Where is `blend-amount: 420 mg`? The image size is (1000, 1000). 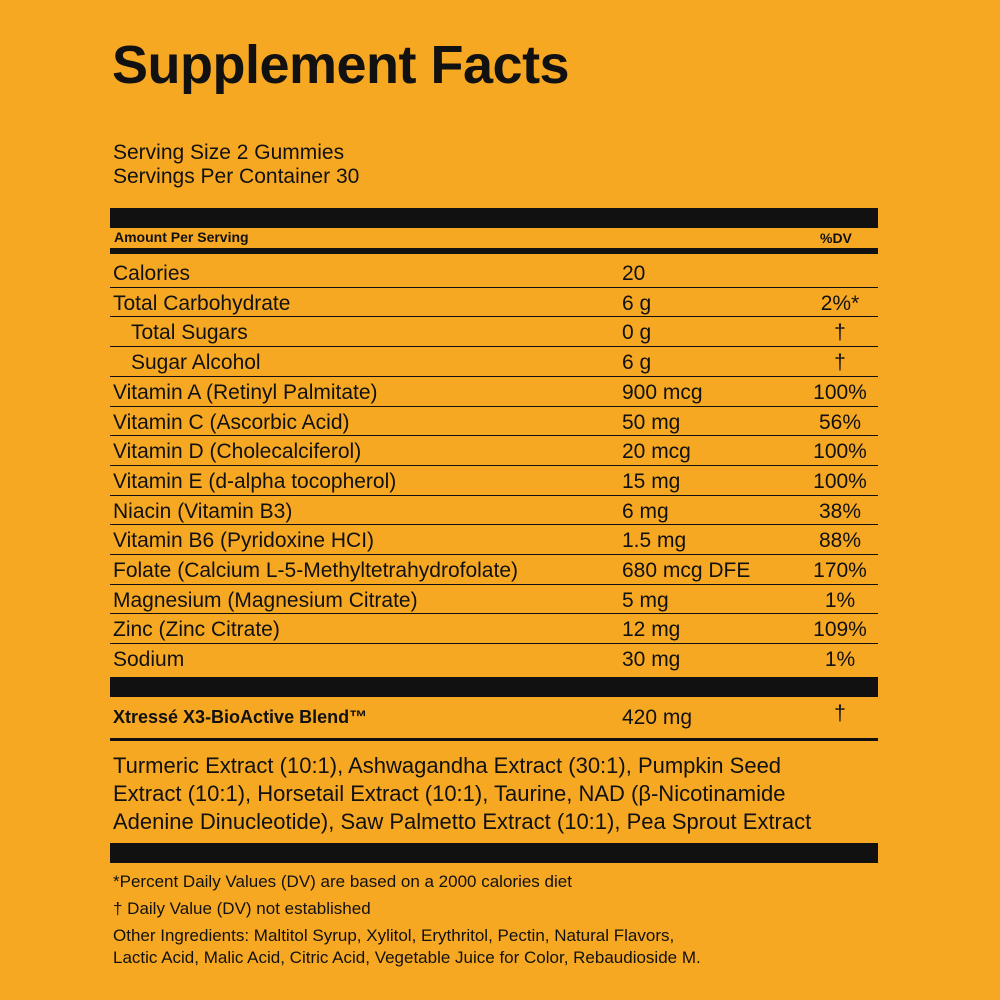 blend-amount: 420 mg is located at coordinates (657, 717).